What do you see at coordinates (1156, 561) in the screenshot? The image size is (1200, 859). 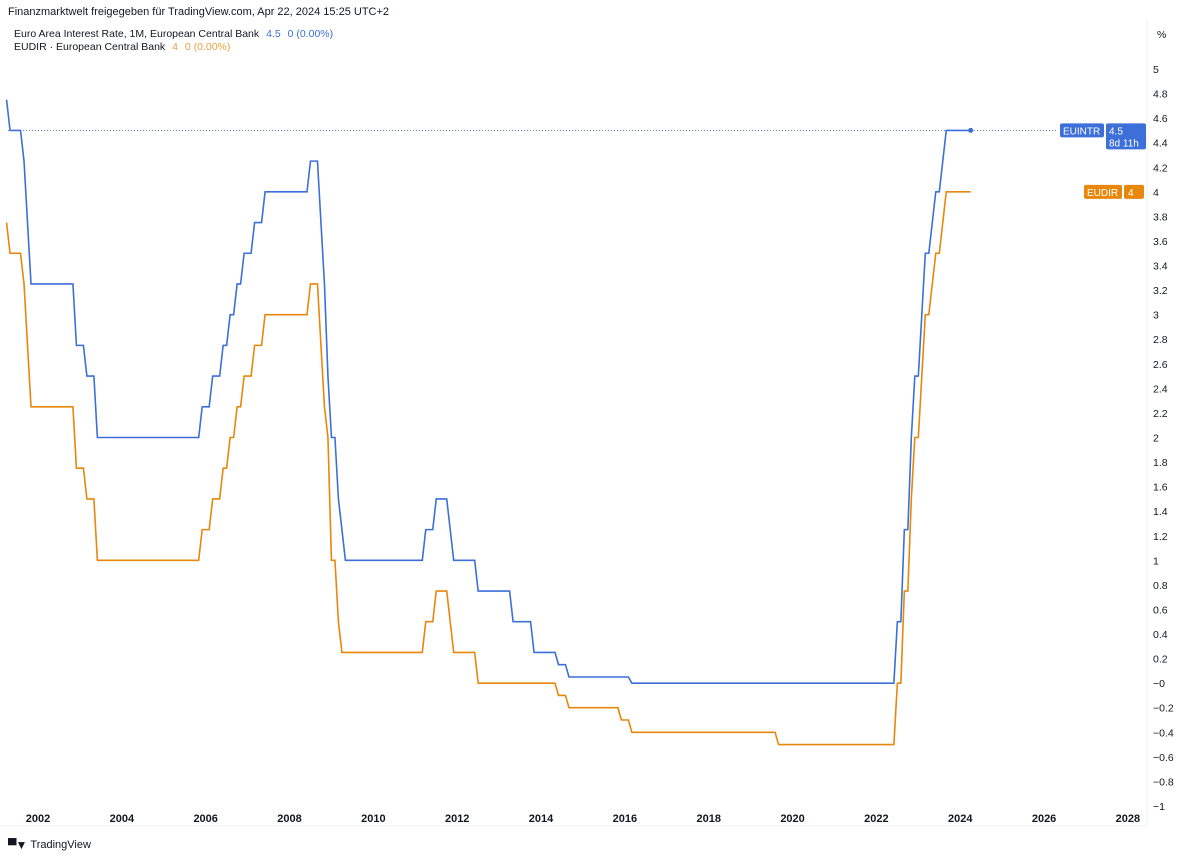 I see `y-tick-label: 1` at bounding box center [1156, 561].